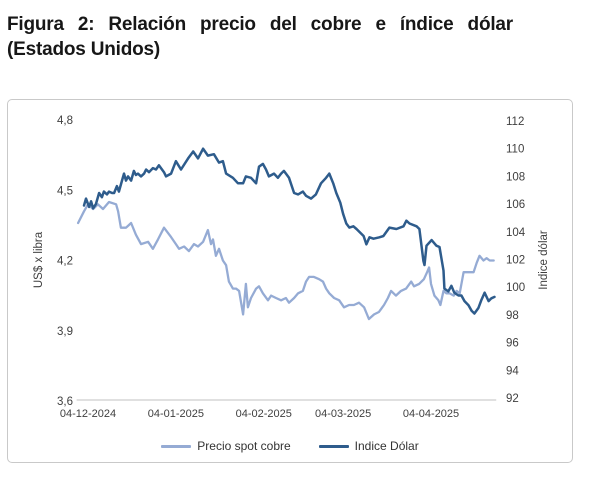  I want to click on legend-item-copper: Precio spot cobre, so click(226, 446).